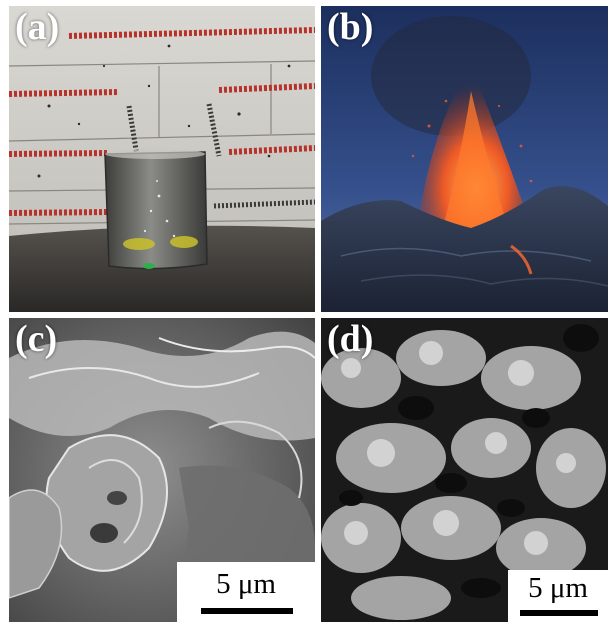  I want to click on panel-label-a: (a), so click(37, 27).